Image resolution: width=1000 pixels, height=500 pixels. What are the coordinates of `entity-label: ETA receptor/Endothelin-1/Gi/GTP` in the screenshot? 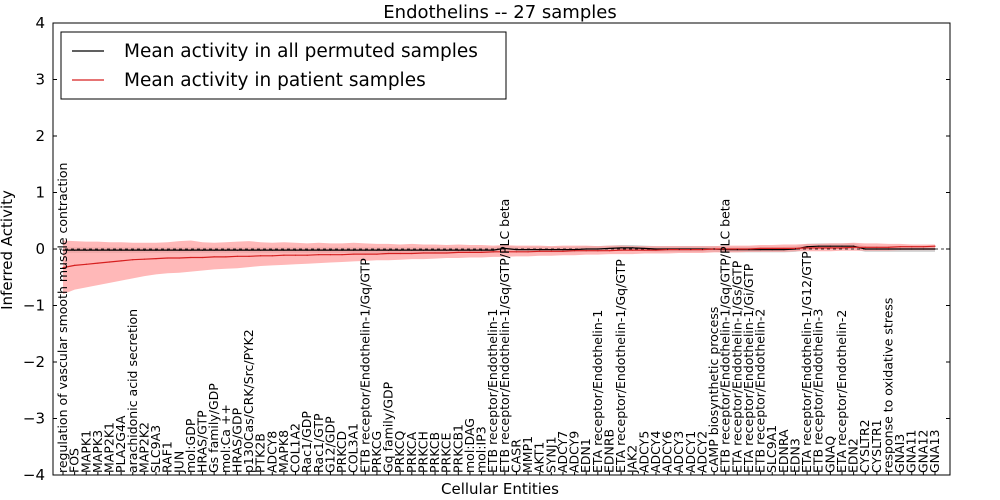 It's located at (748, 368).